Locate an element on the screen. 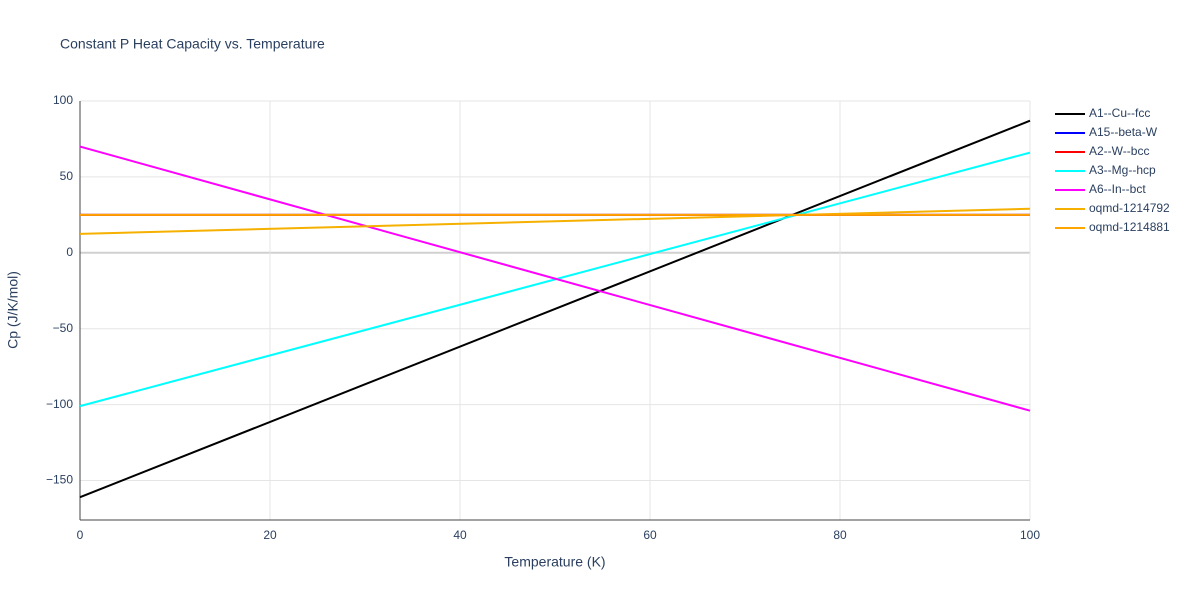  chart-title: Constant P Heat Capacity vs. Temperature is located at coordinates (192, 44).